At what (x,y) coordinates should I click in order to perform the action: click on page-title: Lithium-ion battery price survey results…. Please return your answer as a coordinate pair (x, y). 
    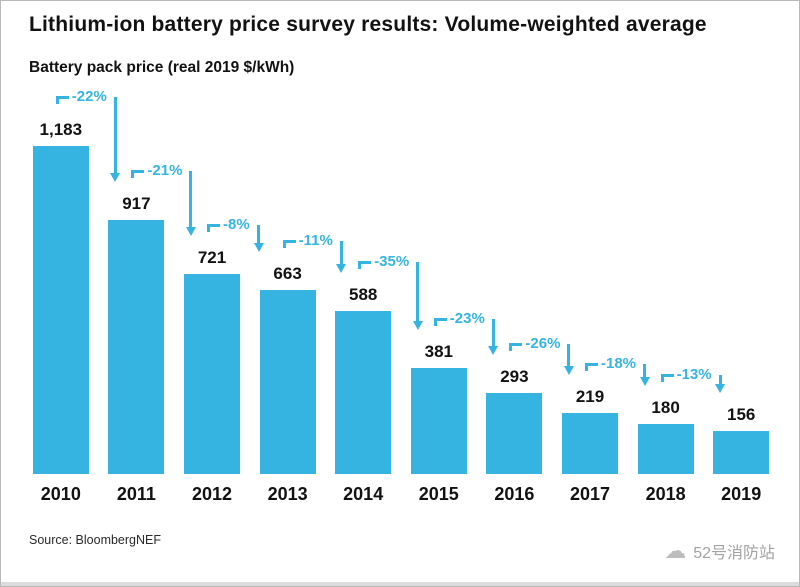
    Looking at the image, I should click on (368, 24).